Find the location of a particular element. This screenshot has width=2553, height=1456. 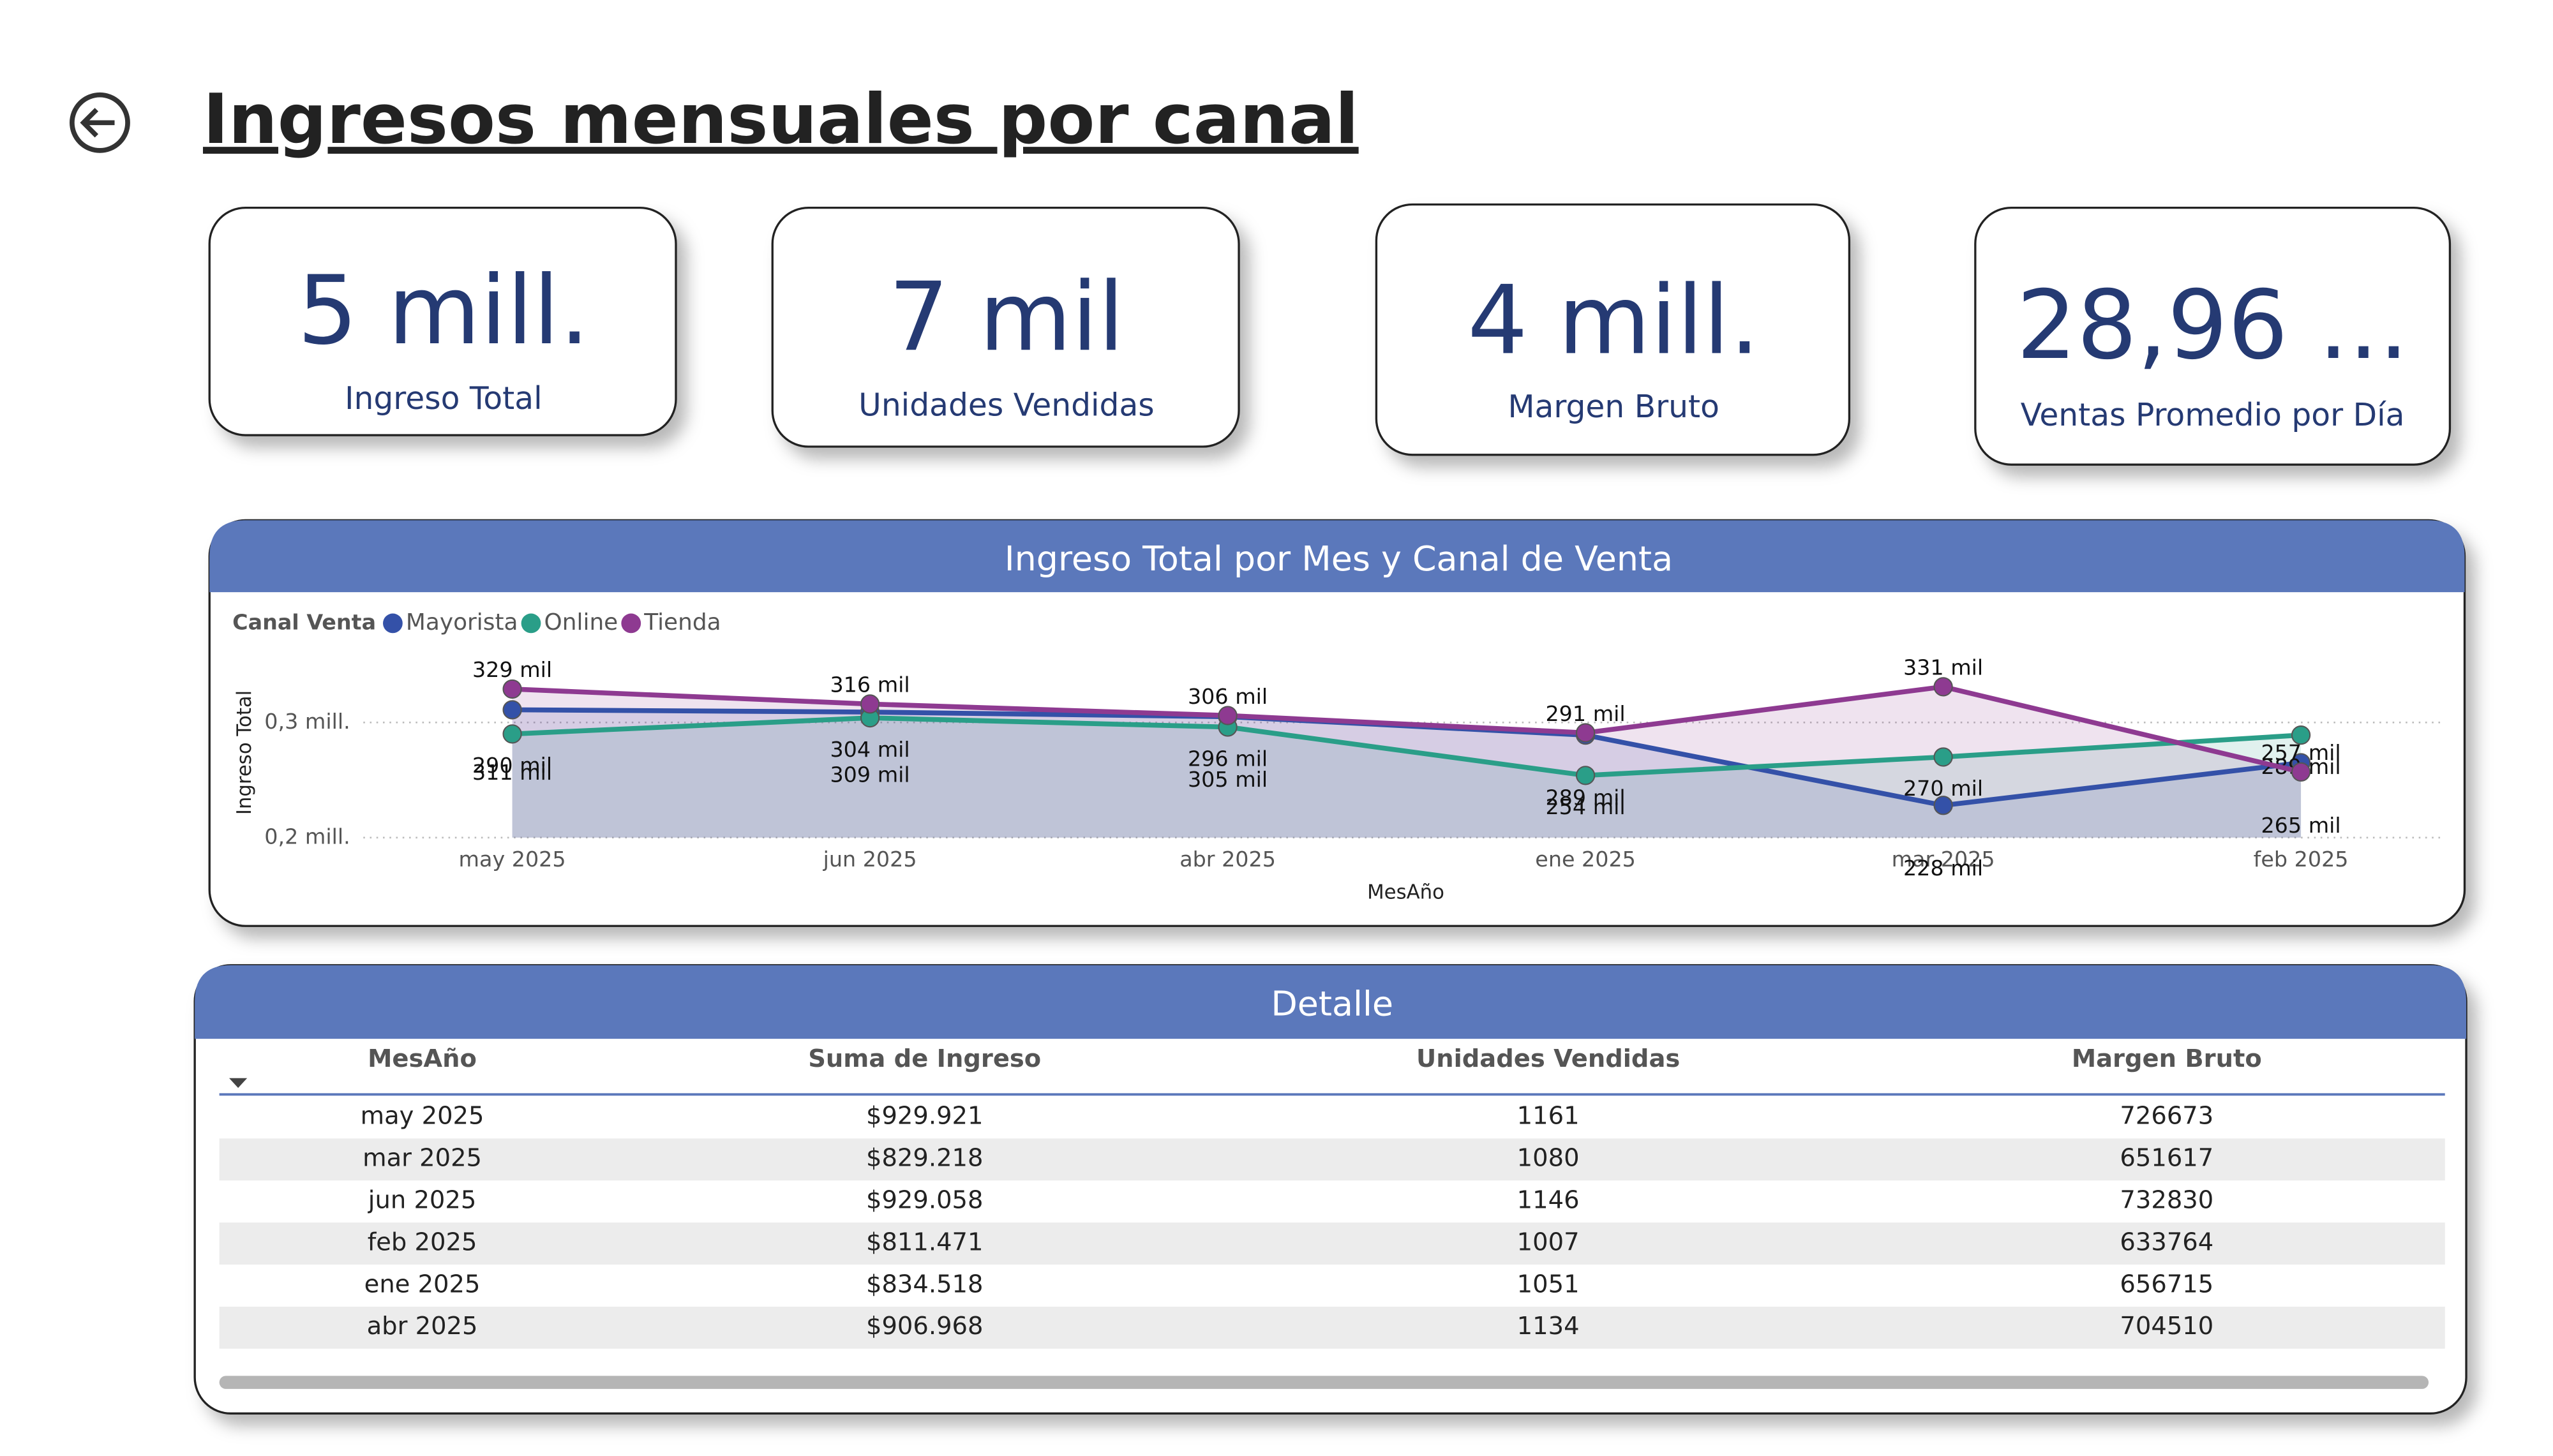

x-tick-label: mar 2025 is located at coordinates (1943, 859).